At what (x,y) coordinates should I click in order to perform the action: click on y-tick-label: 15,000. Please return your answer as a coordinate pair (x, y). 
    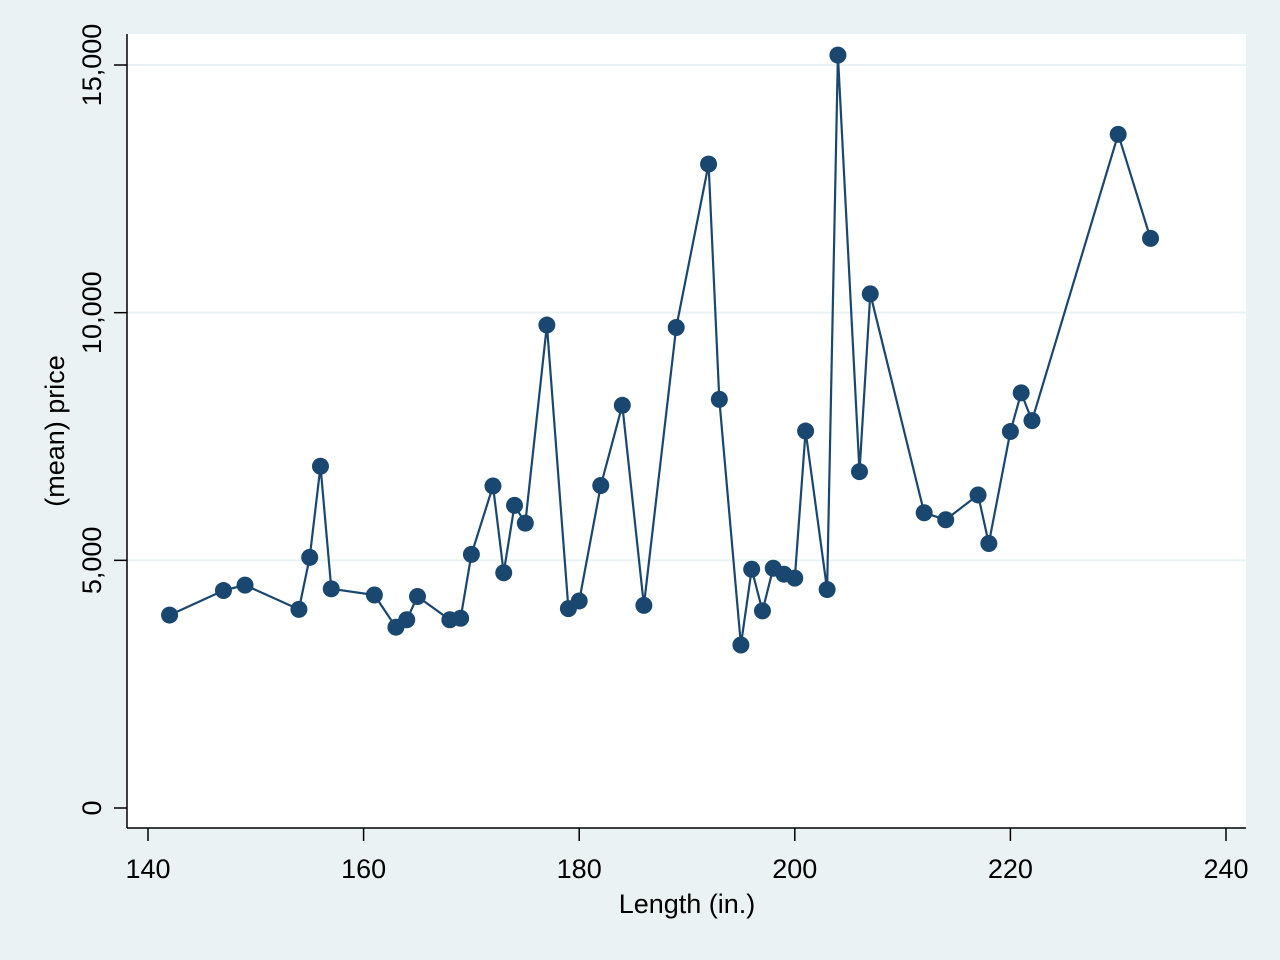
    Looking at the image, I should click on (92, 65).